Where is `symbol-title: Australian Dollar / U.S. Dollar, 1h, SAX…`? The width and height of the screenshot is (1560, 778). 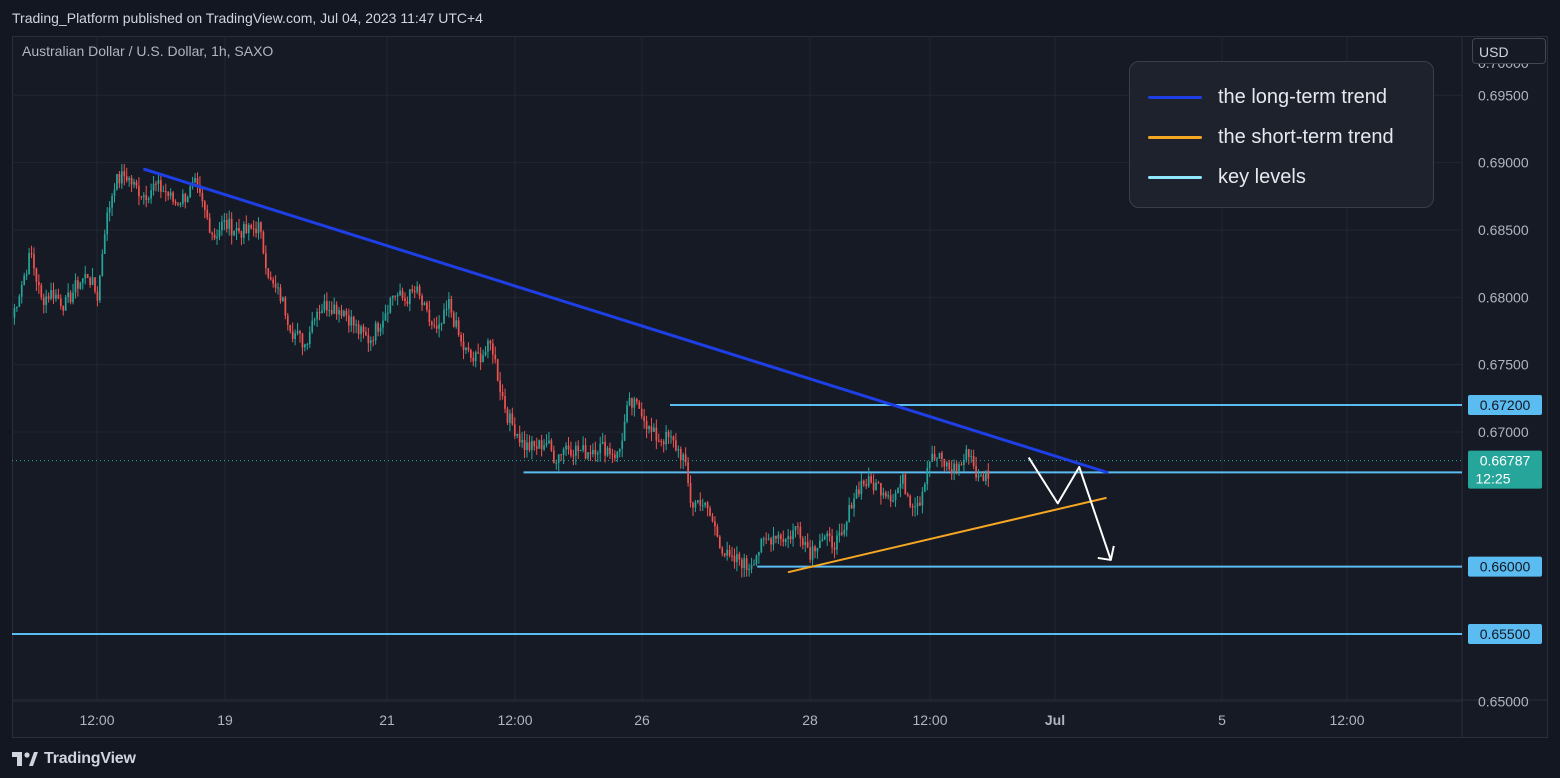 symbol-title: Australian Dollar / U.S. Dollar, 1h, SAX… is located at coordinates (148, 51).